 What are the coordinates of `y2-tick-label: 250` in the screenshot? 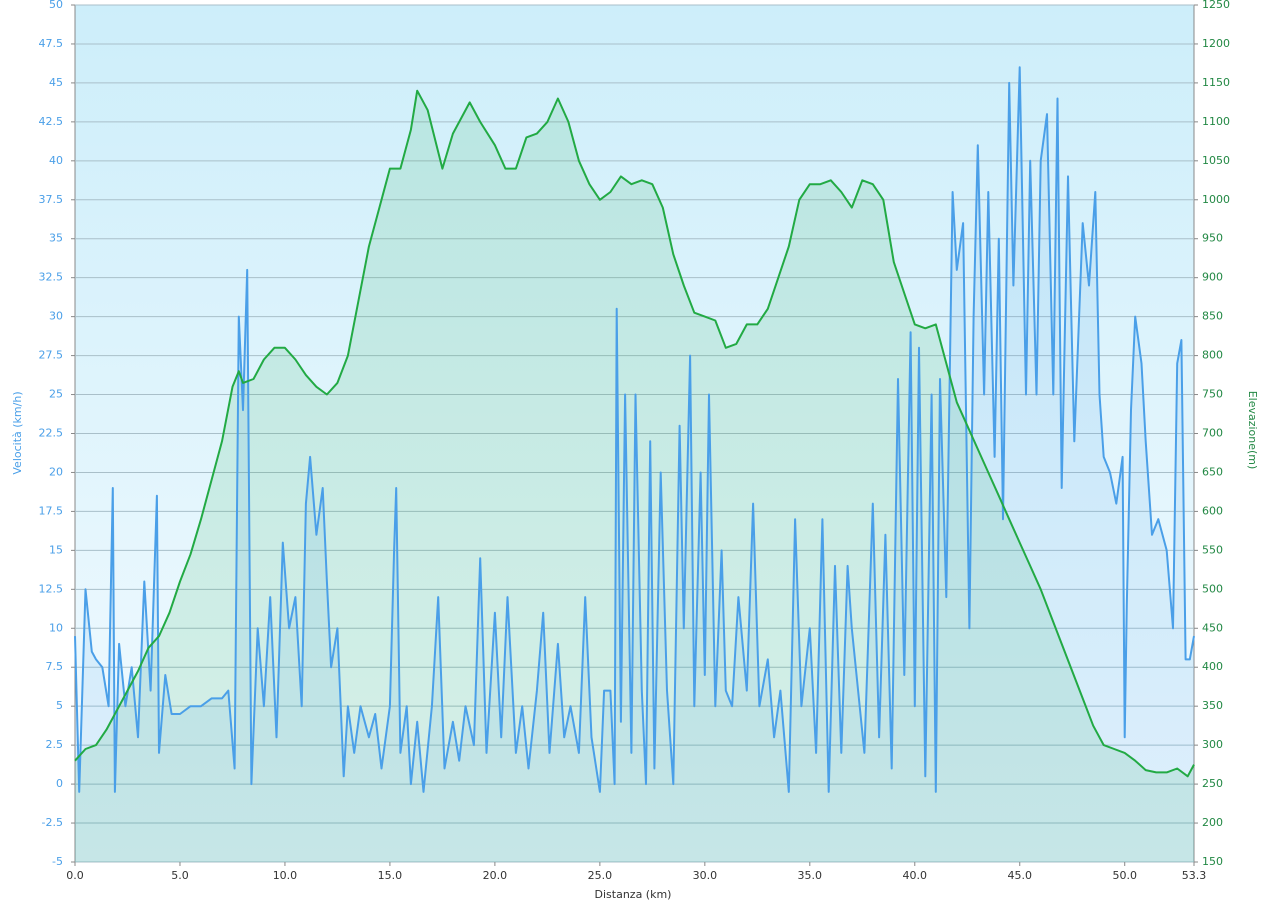 It's located at (1212, 783).